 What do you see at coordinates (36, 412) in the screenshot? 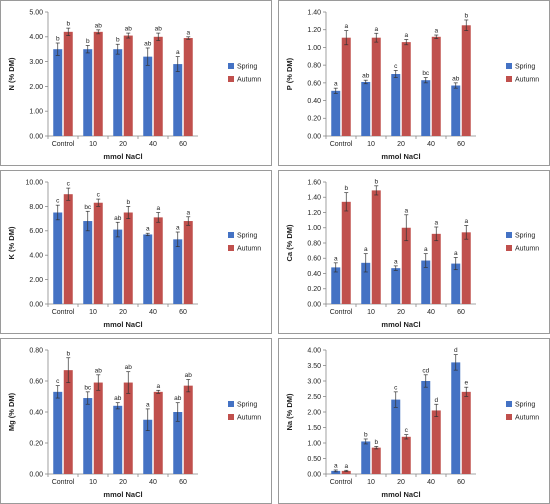
I see `y-tick-label: 0.40` at bounding box center [36, 412].